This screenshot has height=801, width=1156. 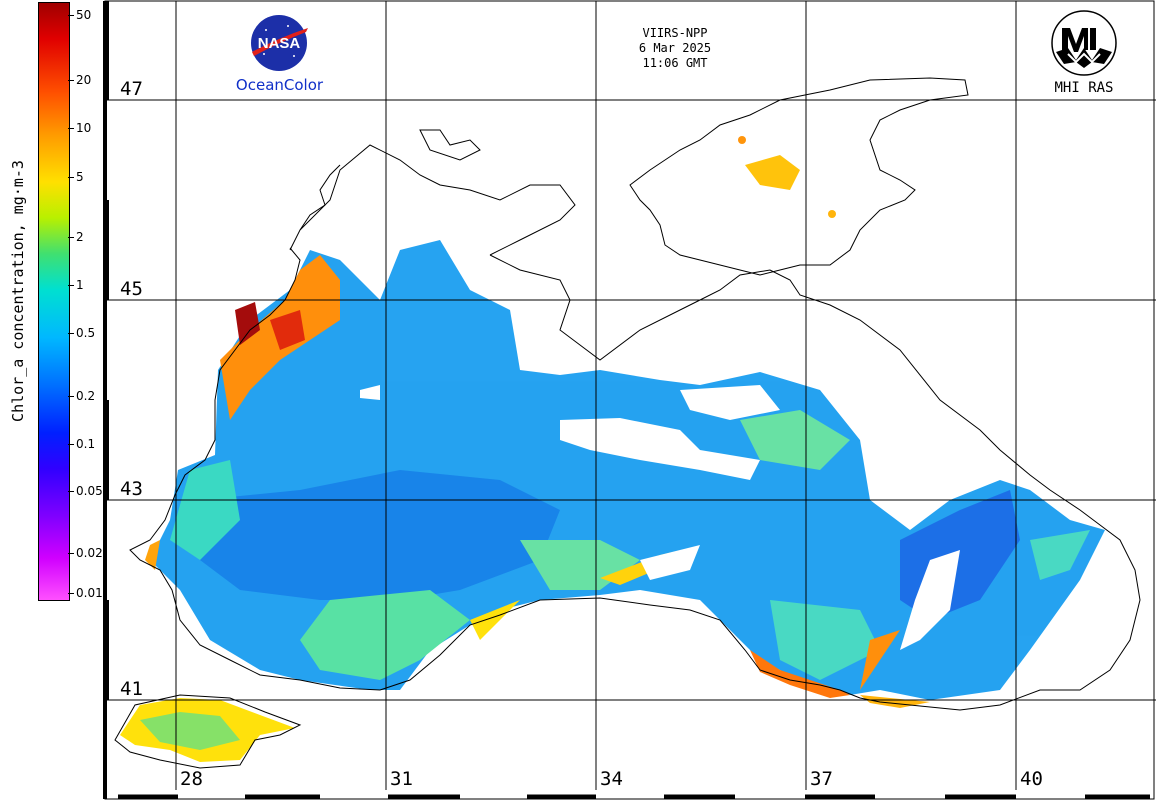 What do you see at coordinates (380, 535) in the screenshot?
I see `central-low-chl` at bounding box center [380, 535].